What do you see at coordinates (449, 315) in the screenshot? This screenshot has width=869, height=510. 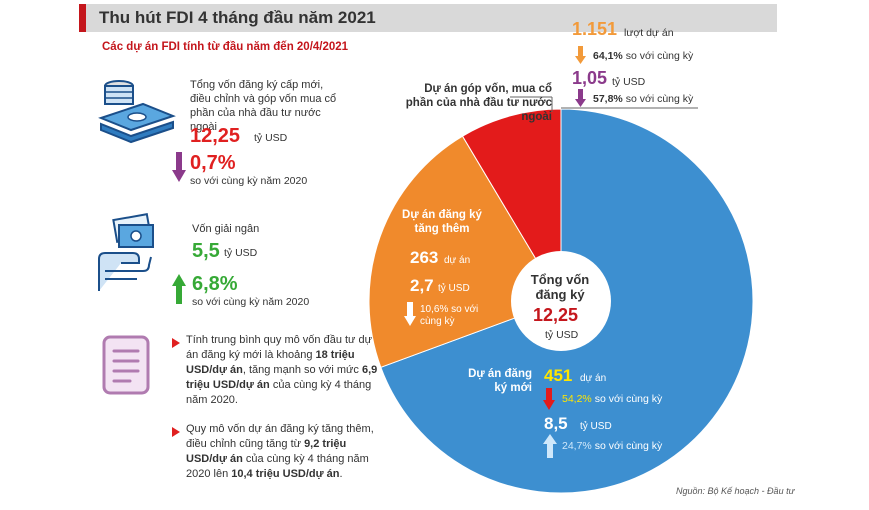 I see `additional-capital-change: 10,6% so với cùng kỳ` at bounding box center [449, 315].